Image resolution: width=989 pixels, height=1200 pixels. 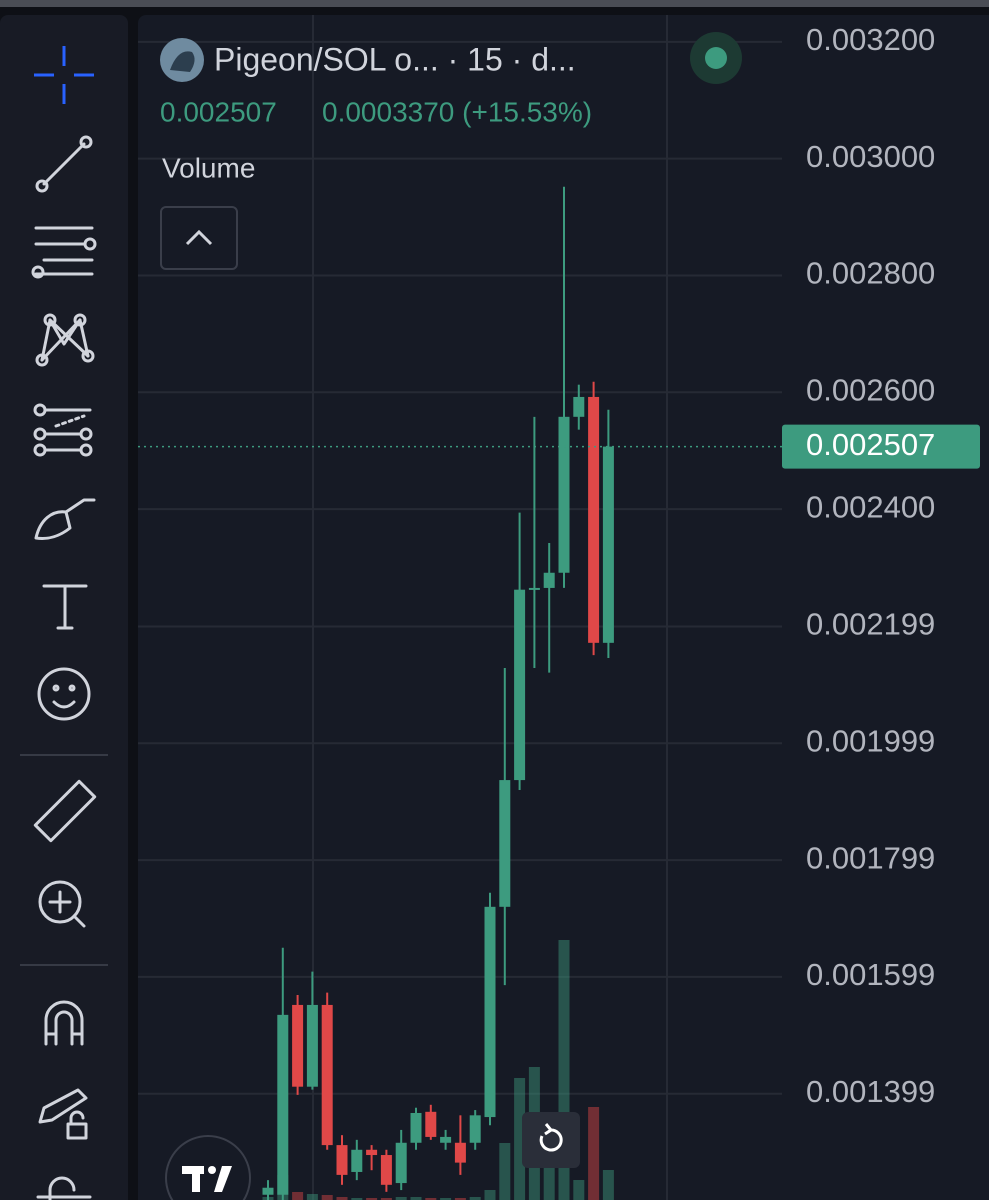 What do you see at coordinates (870, 1091) in the screenshot?
I see `y-tick-label: 0.001399` at bounding box center [870, 1091].